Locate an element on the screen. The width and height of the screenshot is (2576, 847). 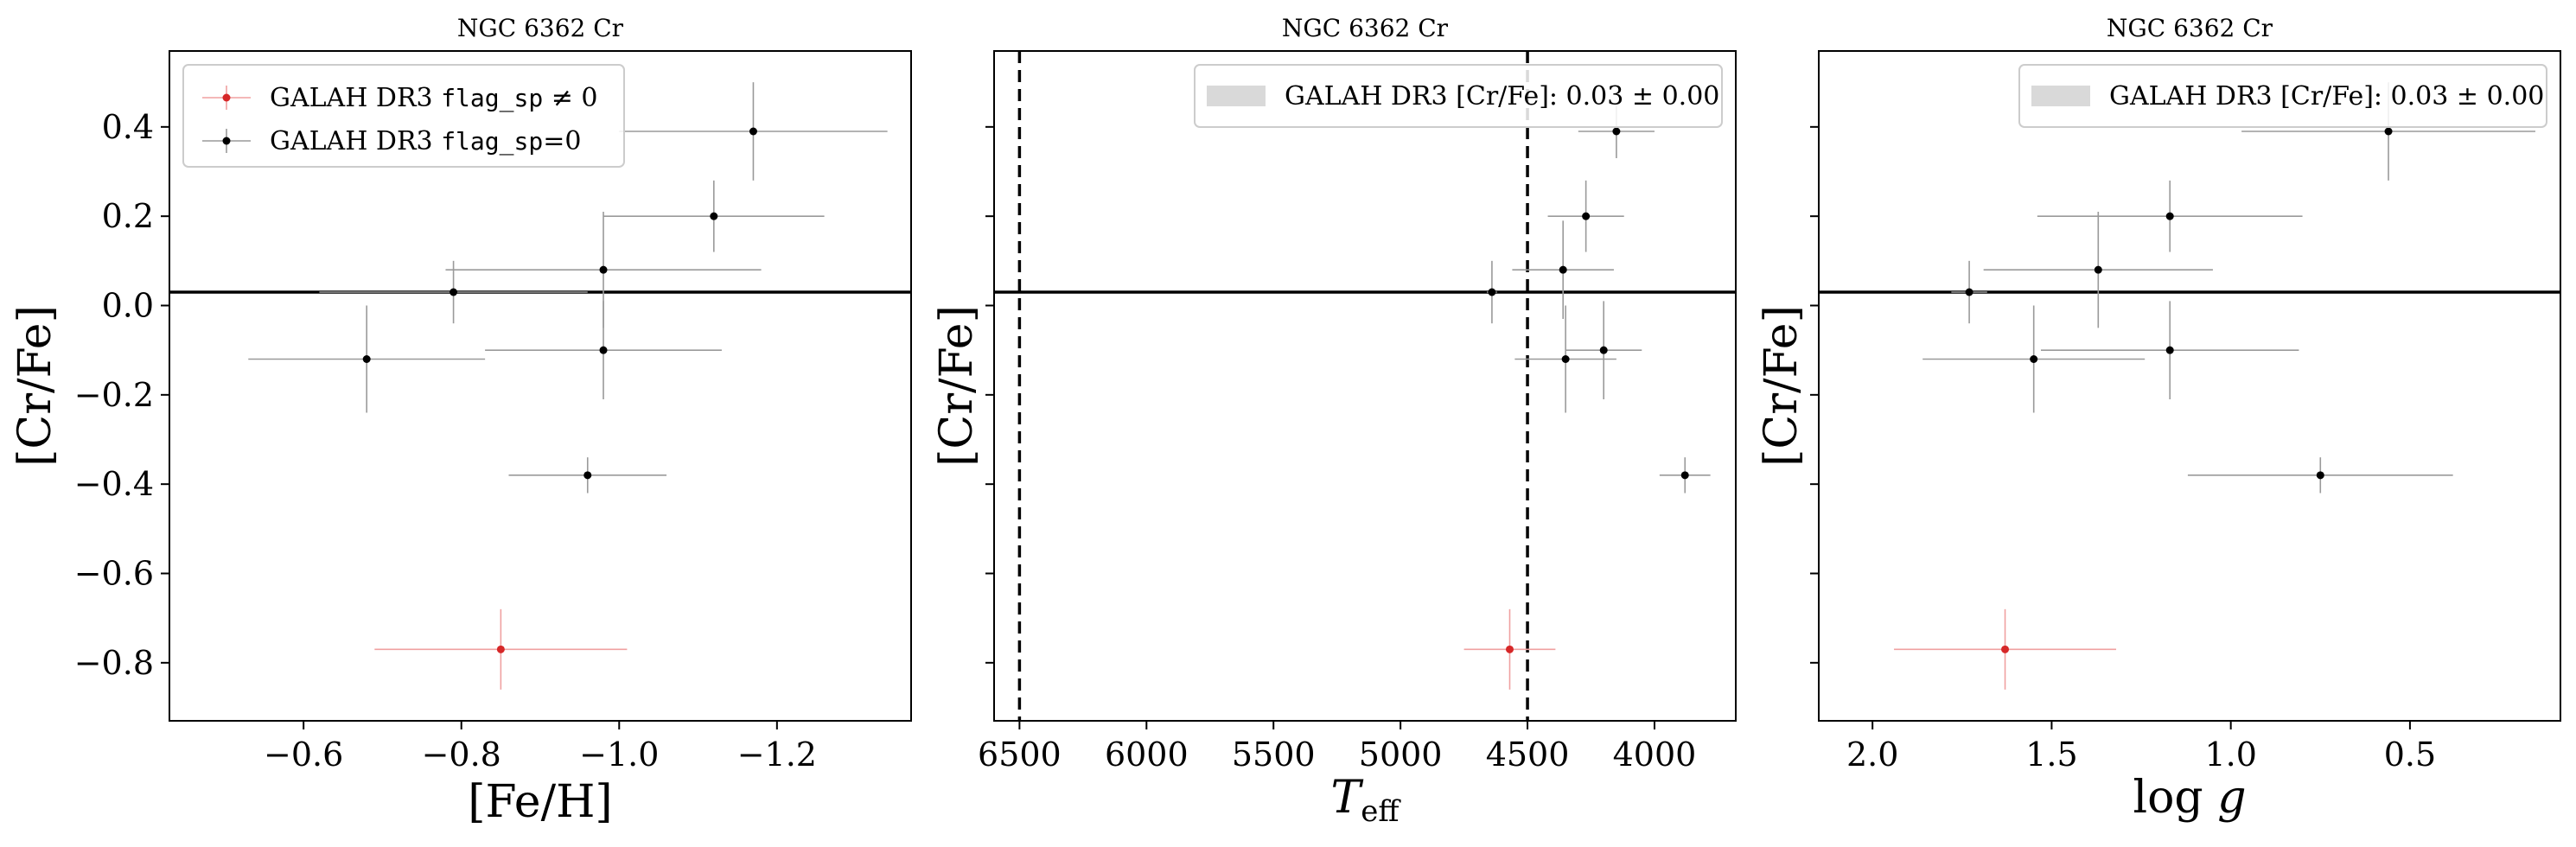
x-tick-label: 0.5 is located at coordinates (2410, 755).